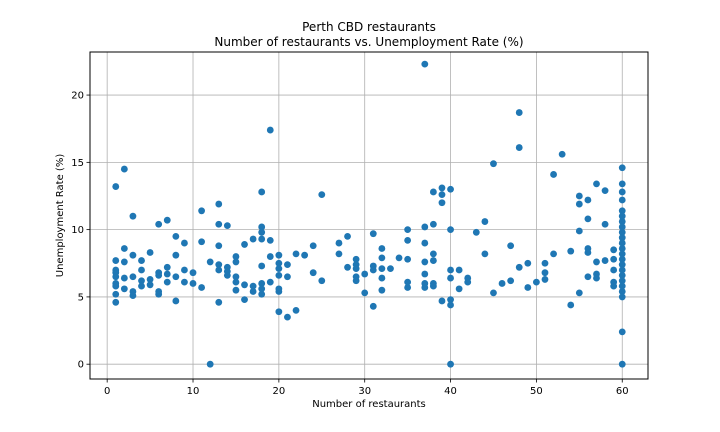  I want to click on chart-title: Perth CBD restaurants, so click(369, 27).